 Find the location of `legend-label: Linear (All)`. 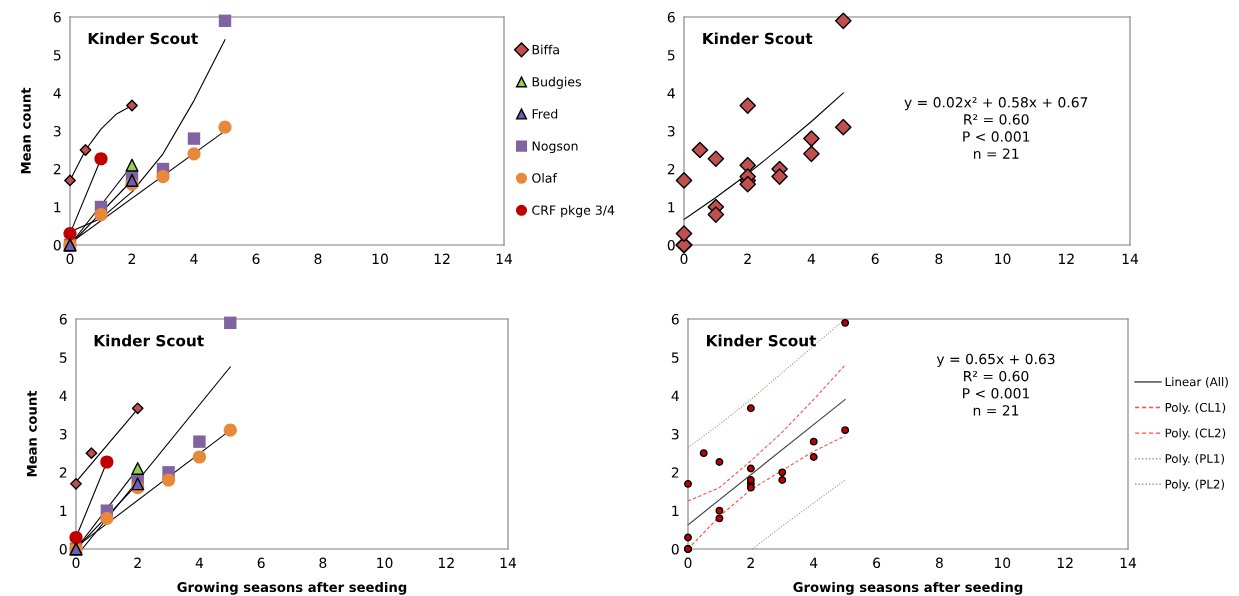

legend-label: Linear (All) is located at coordinates (1196, 382).